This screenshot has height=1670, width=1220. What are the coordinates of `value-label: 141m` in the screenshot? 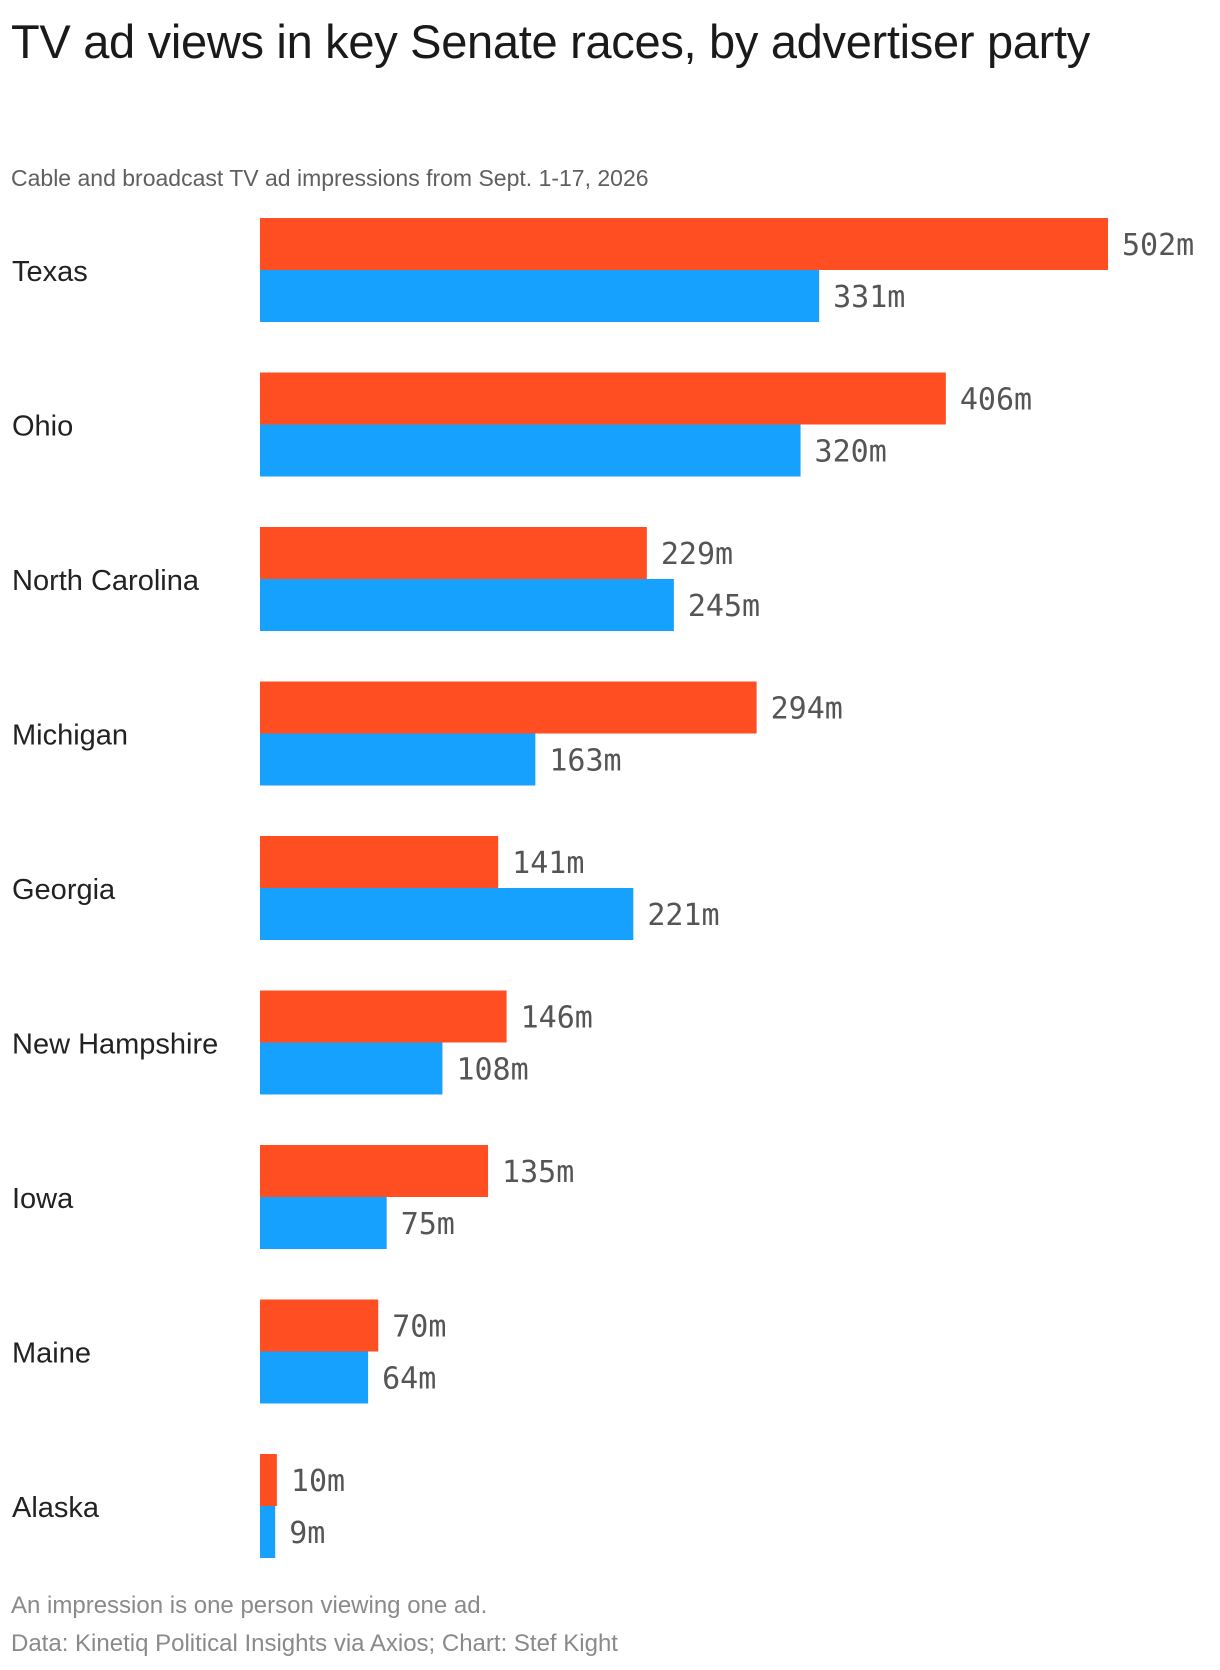 It's located at (548, 863).